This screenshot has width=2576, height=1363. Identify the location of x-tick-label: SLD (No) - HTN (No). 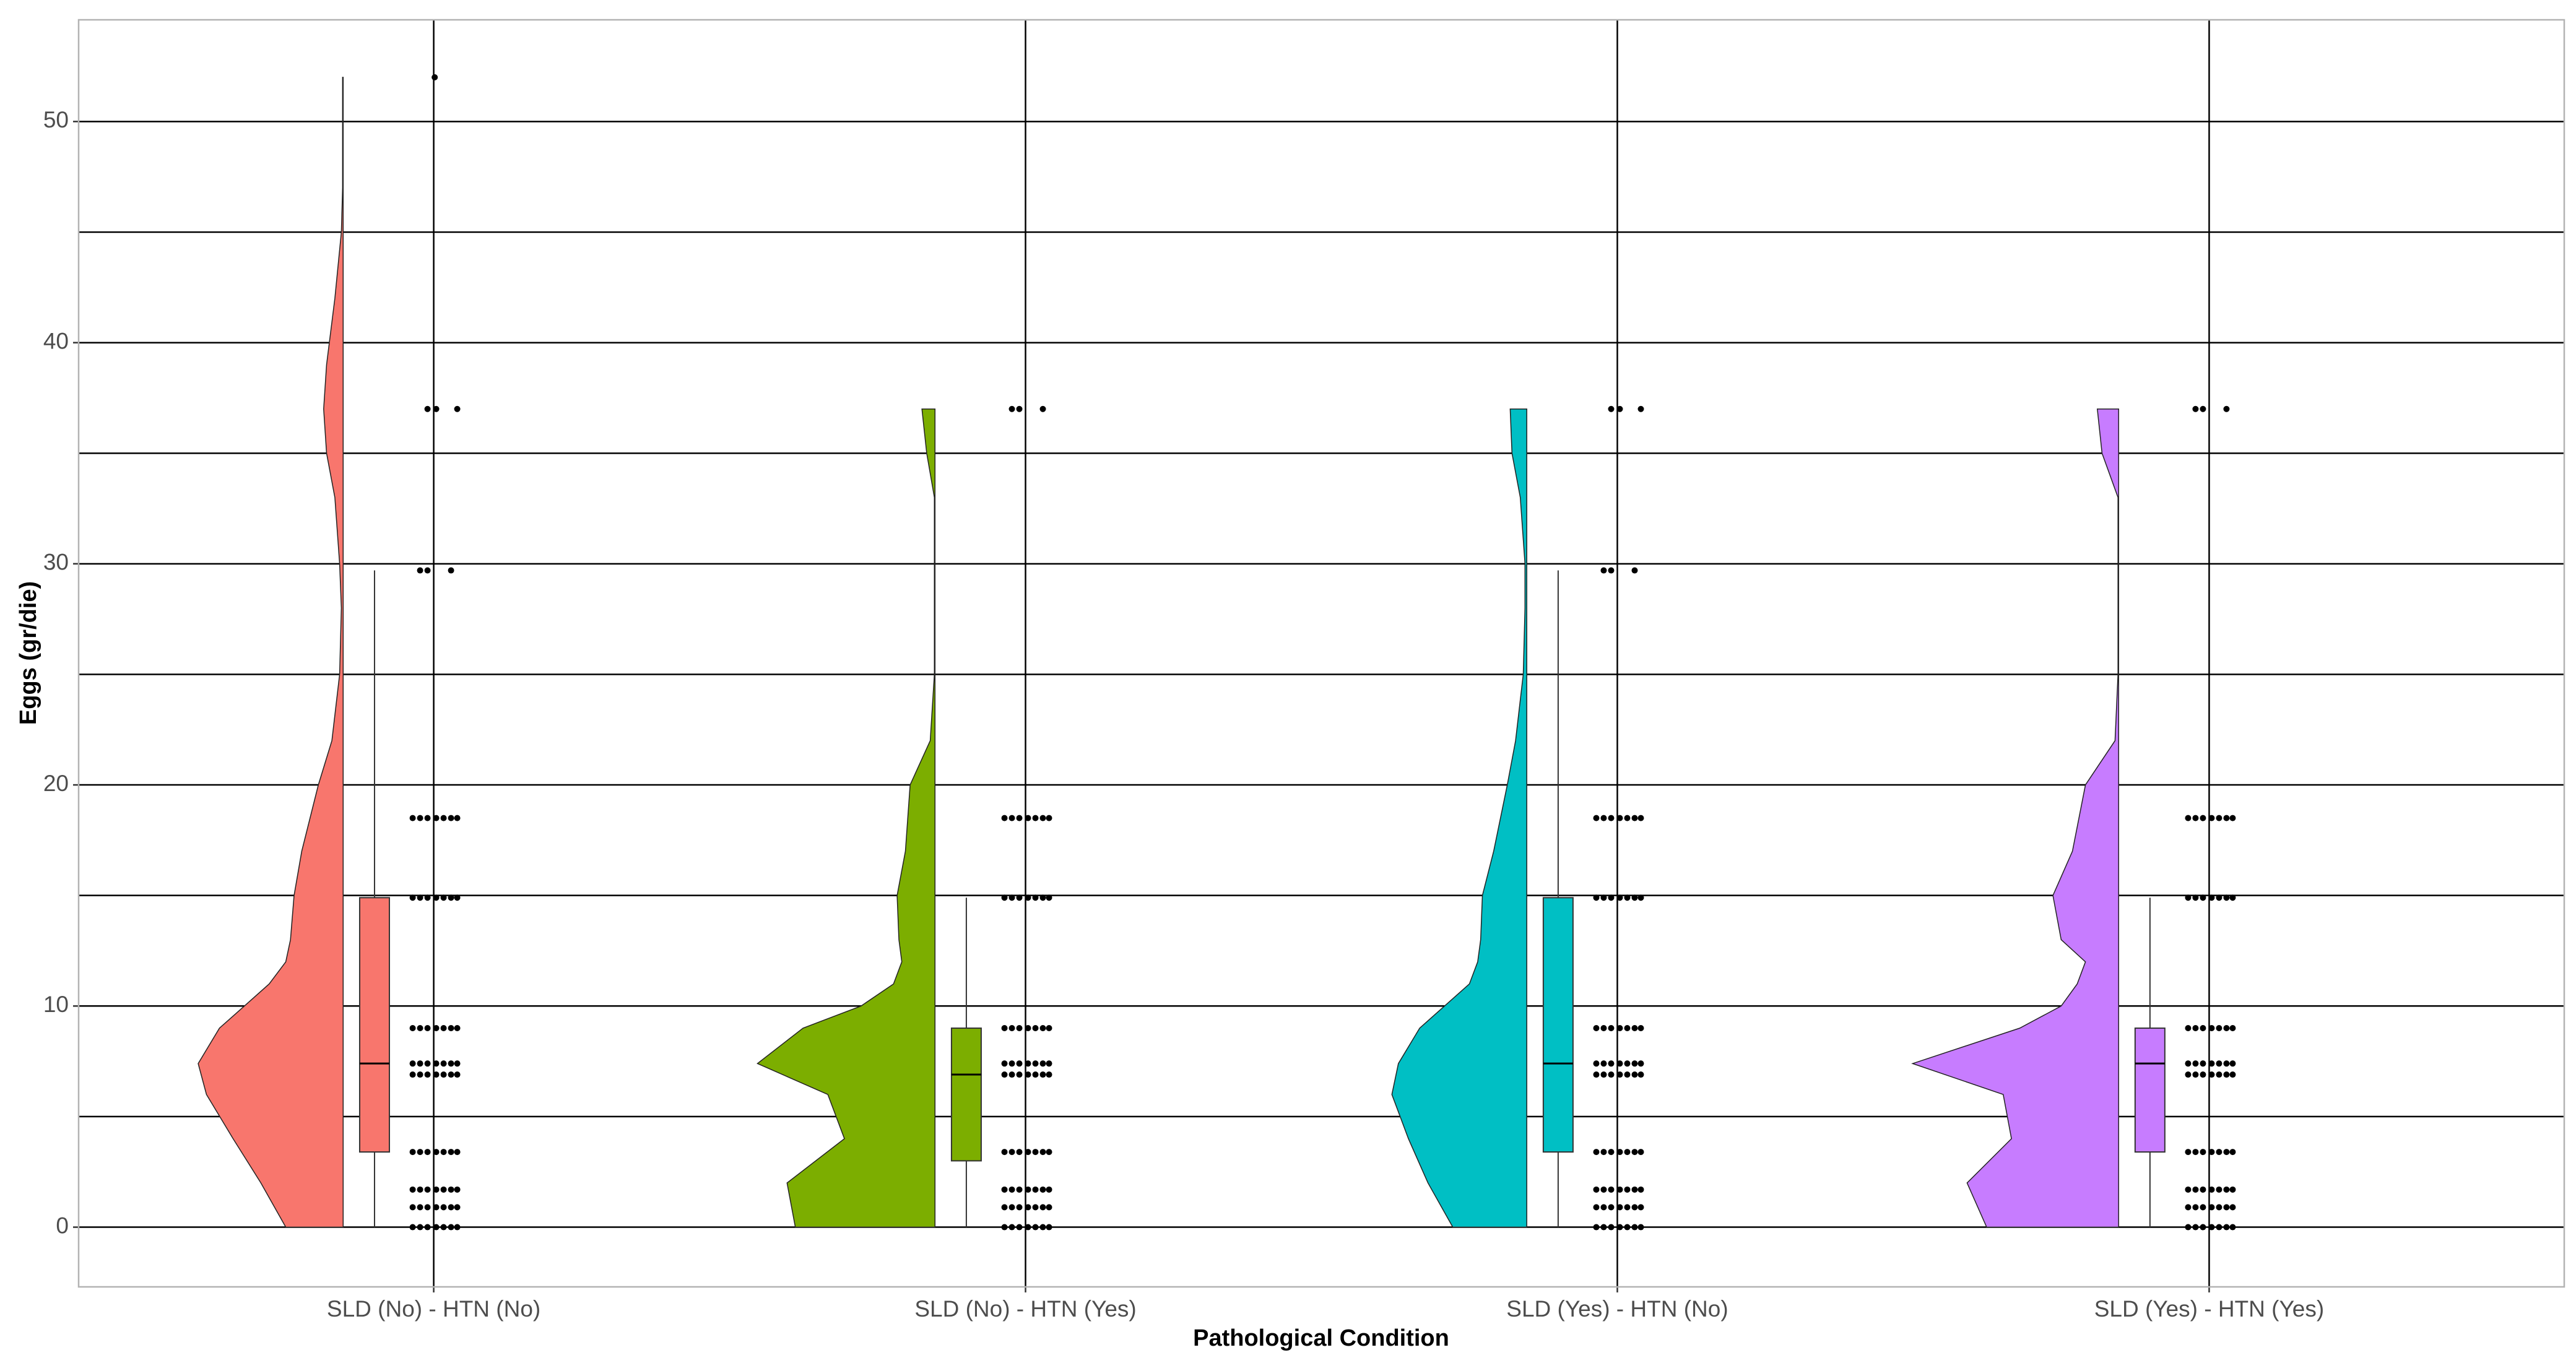
(433, 1309).